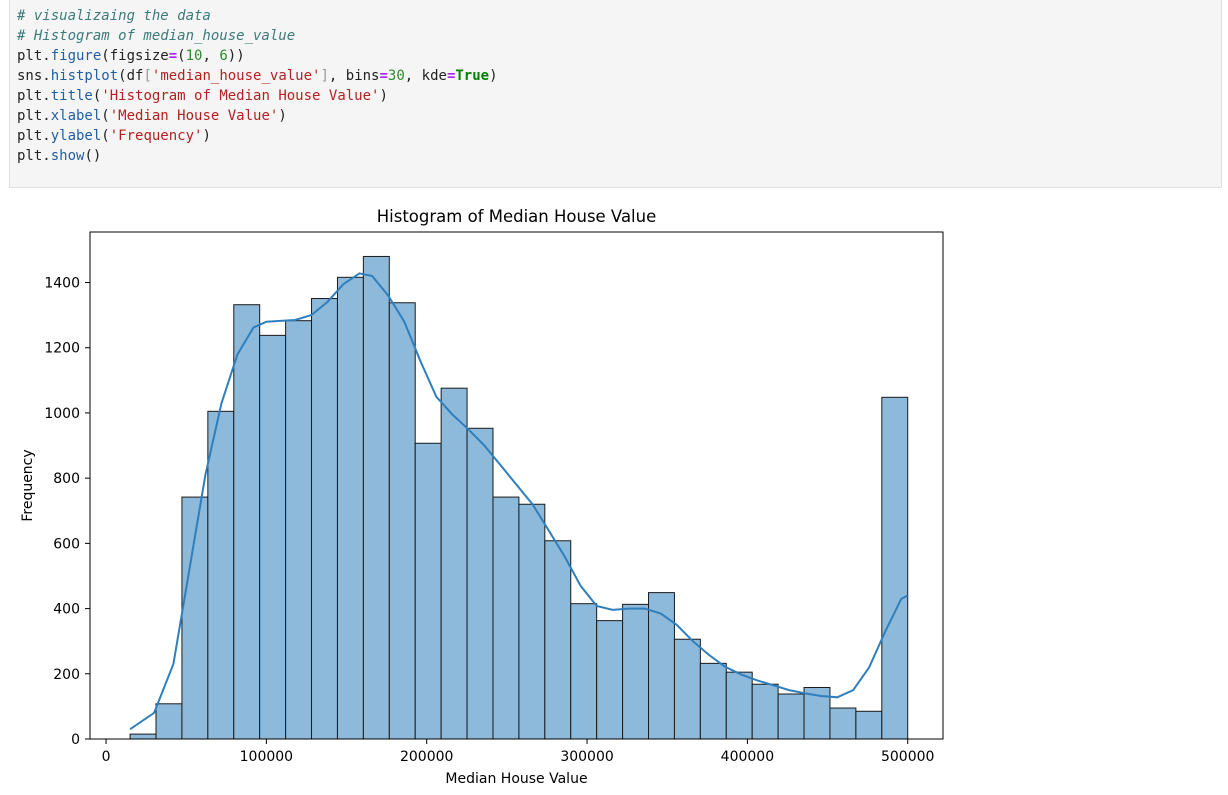  What do you see at coordinates (211, 56) in the screenshot?
I see `code-token: ,` at bounding box center [211, 56].